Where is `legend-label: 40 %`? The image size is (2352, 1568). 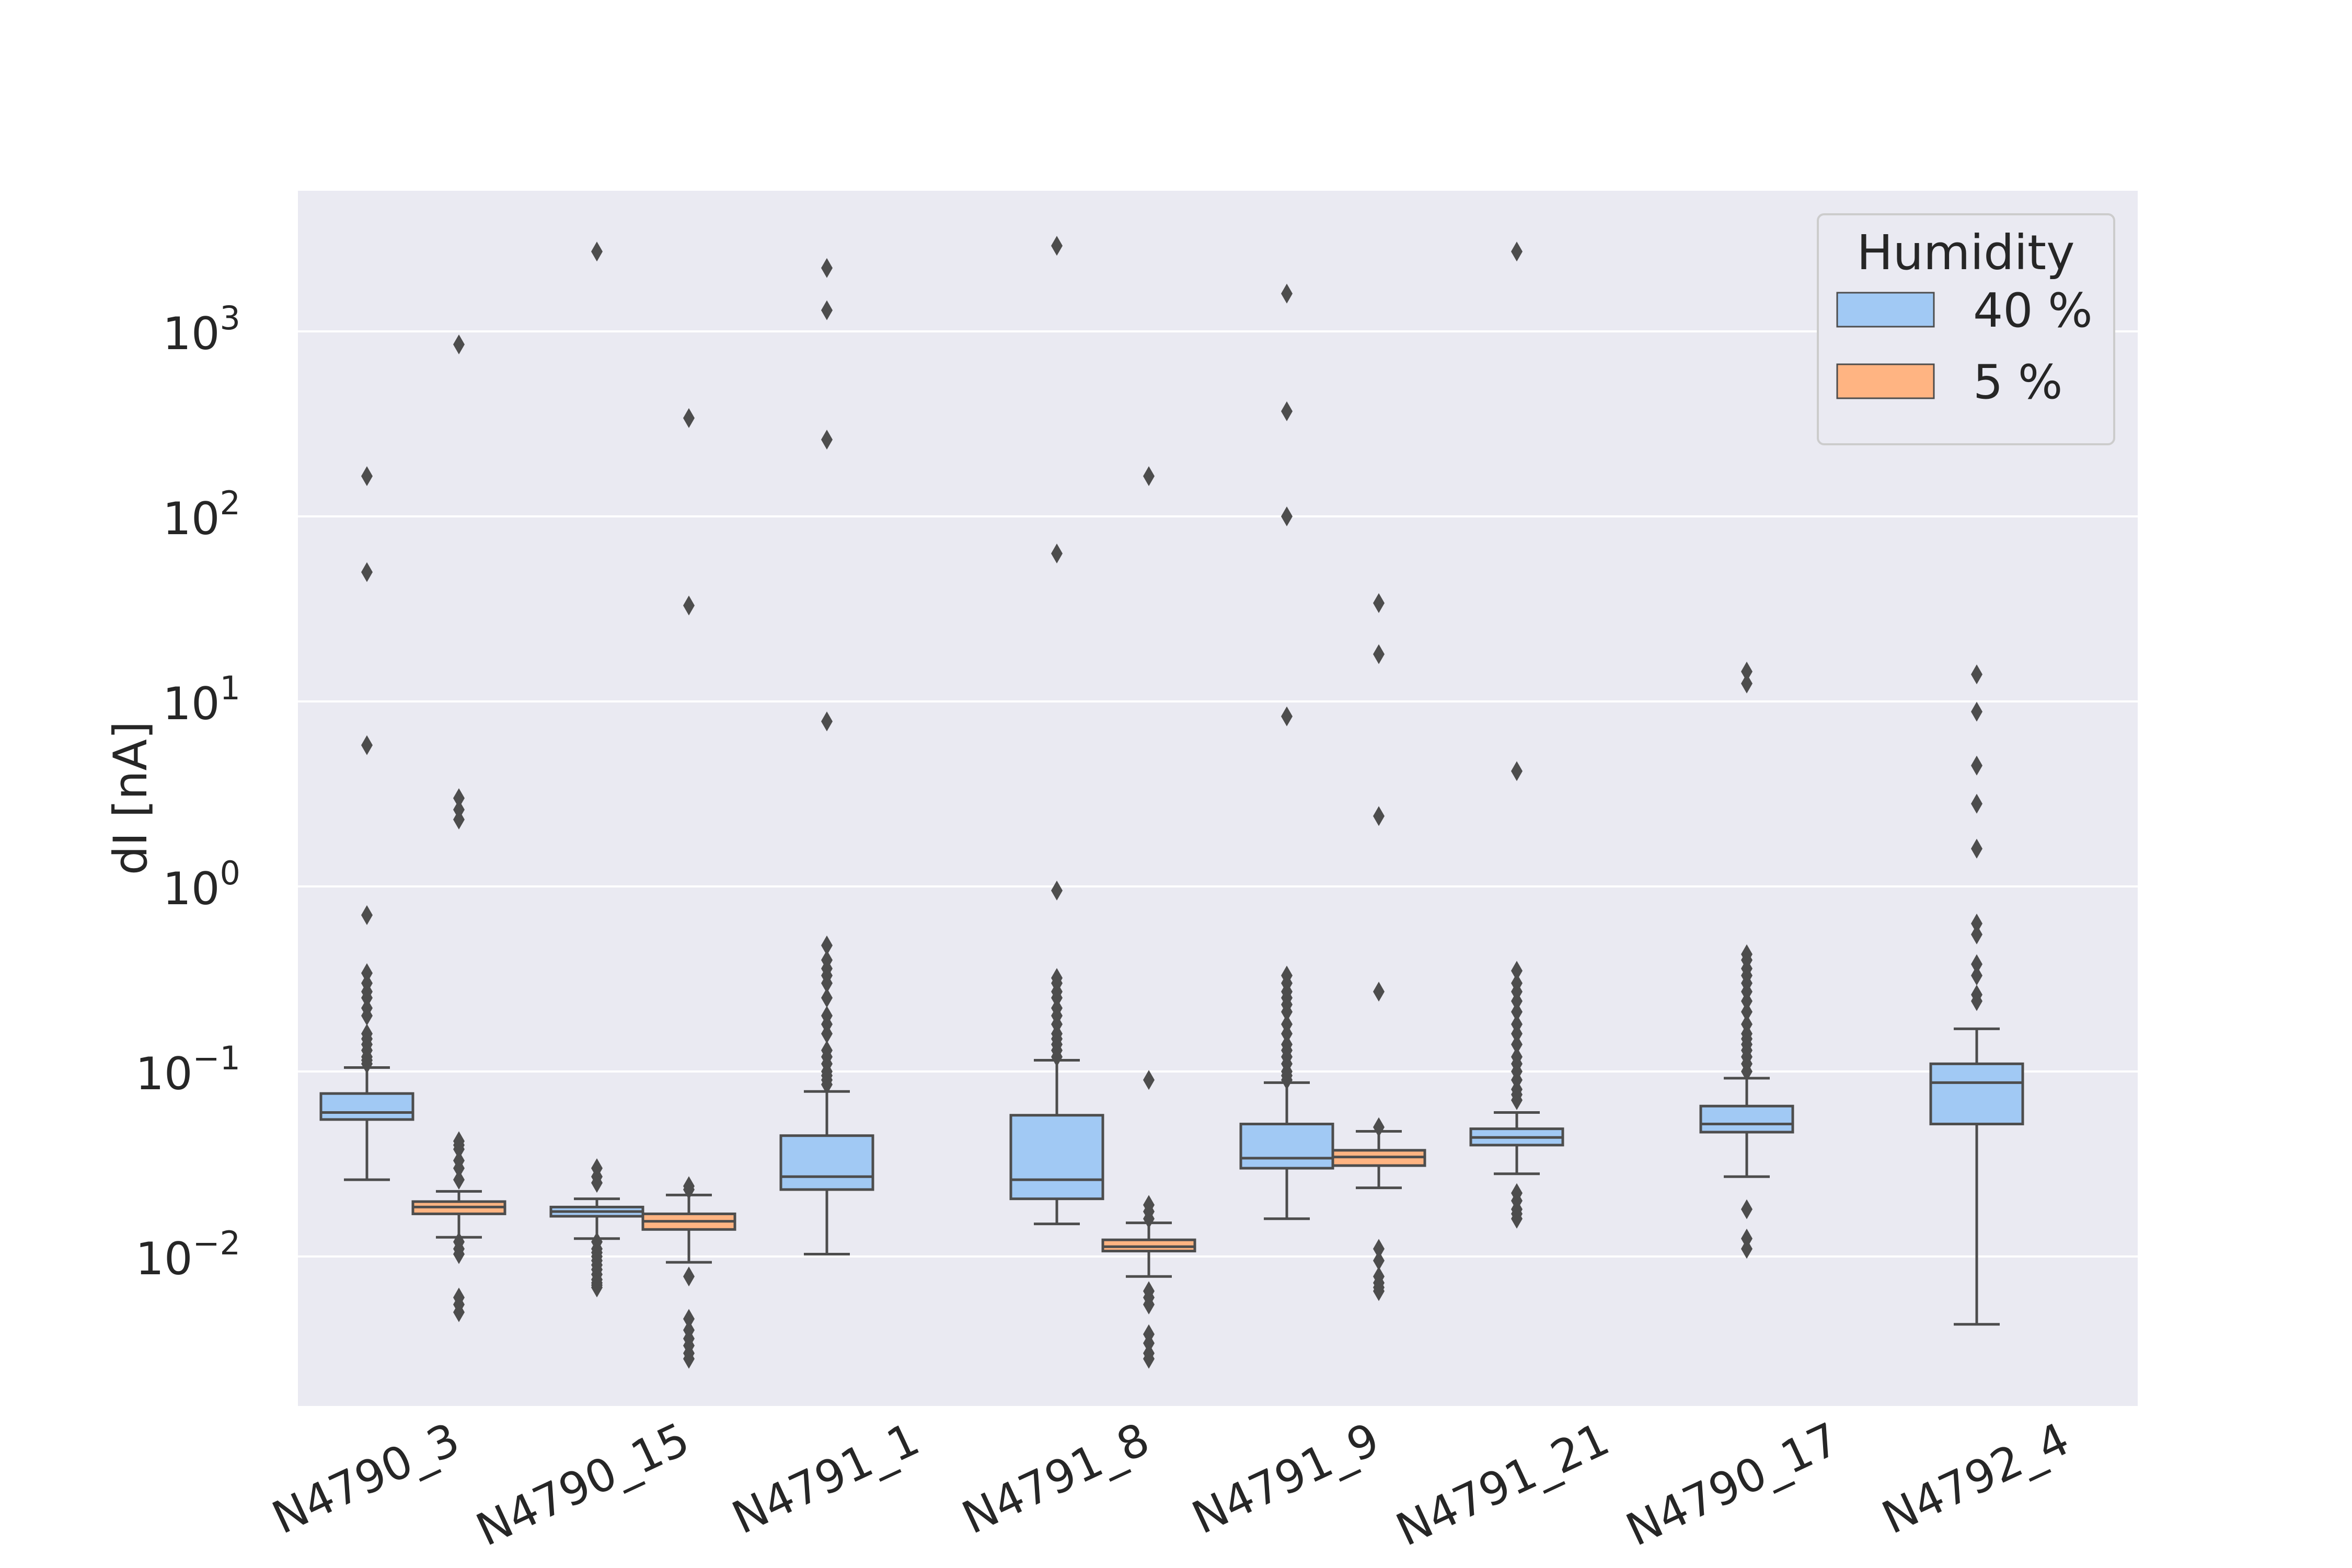 legend-label: 40 % is located at coordinates (2033, 310).